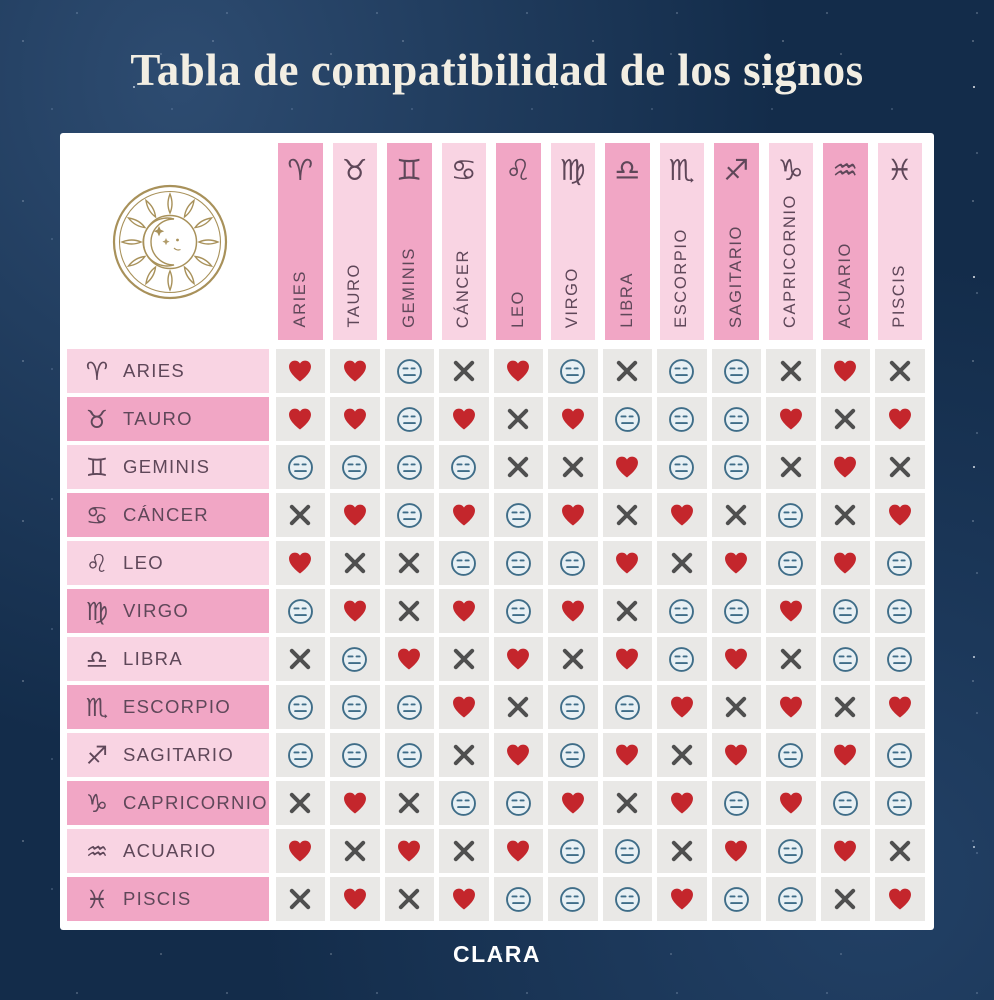 Image resolution: width=994 pixels, height=1000 pixels. Describe the element at coordinates (409, 245) in the screenshot. I see `column-header-geminis: ♊ GEMINIS` at that location.